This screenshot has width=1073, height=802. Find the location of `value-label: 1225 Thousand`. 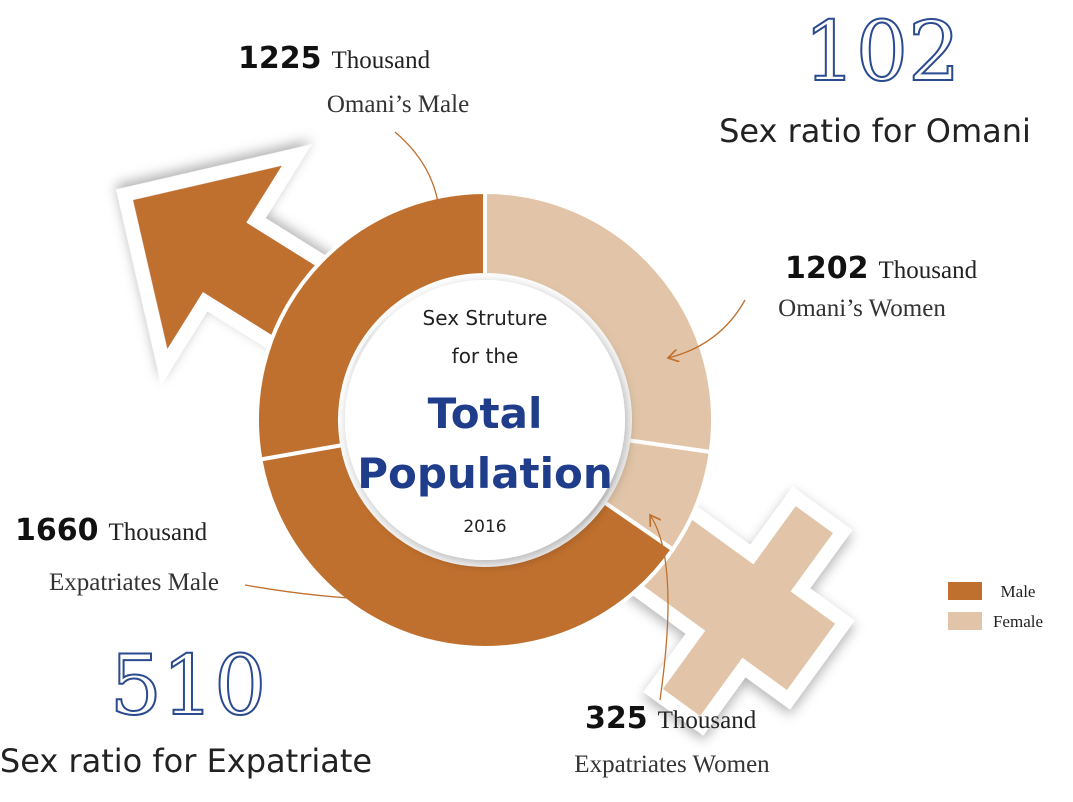

value-label: 1225 Thousand is located at coordinates (334, 58).